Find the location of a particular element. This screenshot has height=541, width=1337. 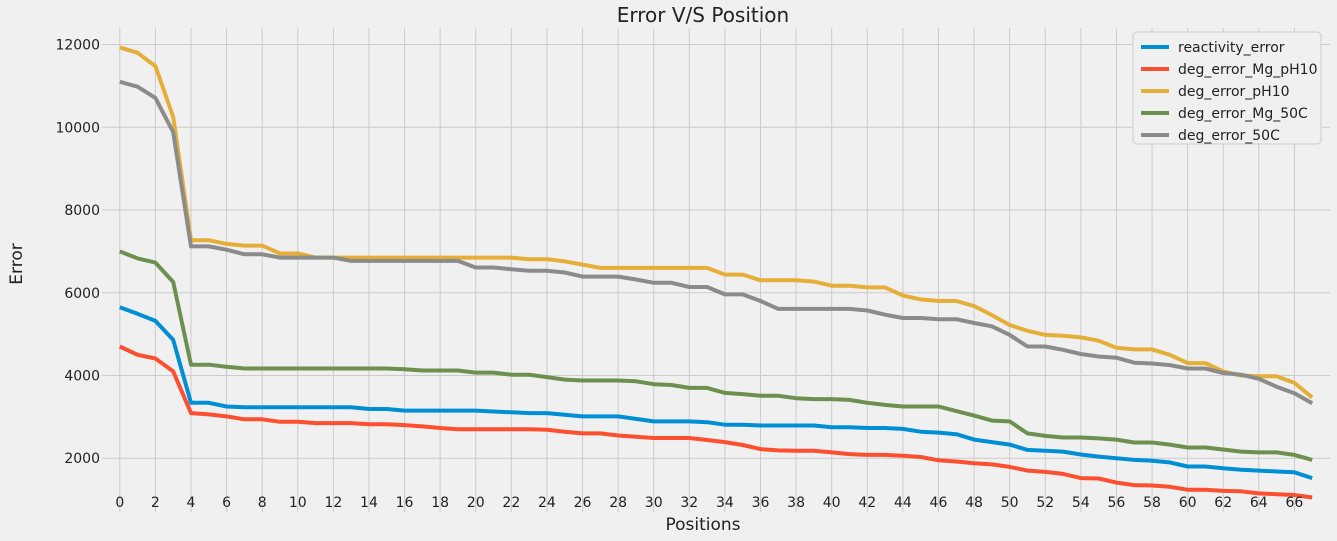

x-tick-label: 14 is located at coordinates (369, 503).